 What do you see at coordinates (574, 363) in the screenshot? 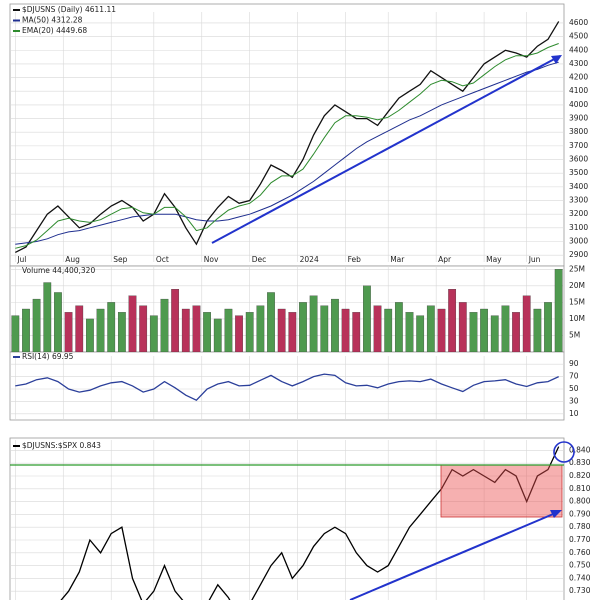
I see `y-tick-label: 90` at bounding box center [574, 363].